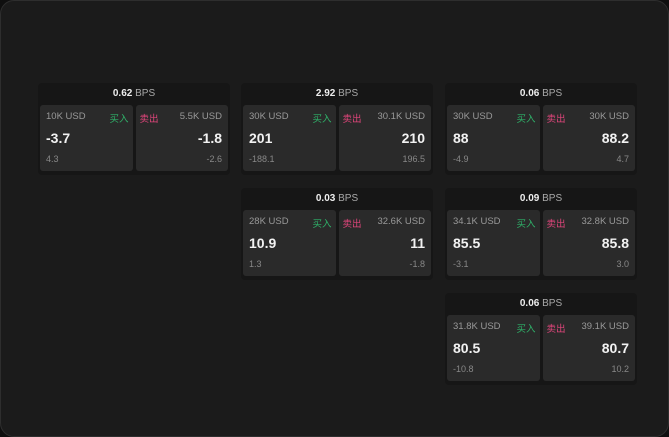 This screenshot has height=437, width=669. Describe the element at coordinates (269, 221) in the screenshot. I see `buy-amount: 28K USD` at that location.